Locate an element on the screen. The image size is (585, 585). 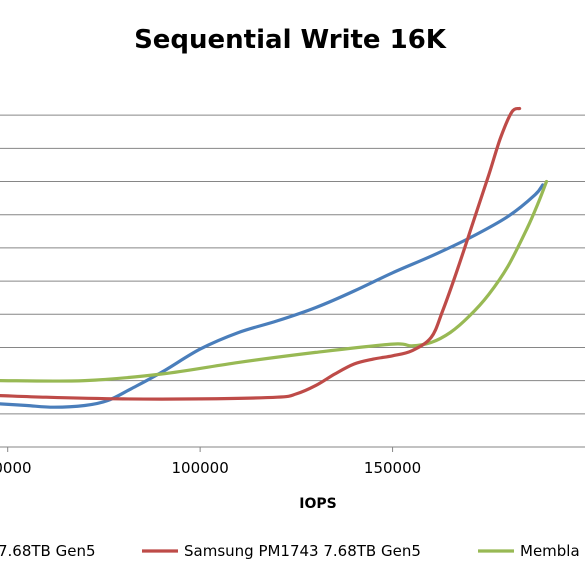
chart-title: Sequential Write 16K is located at coordinates (290, 40).